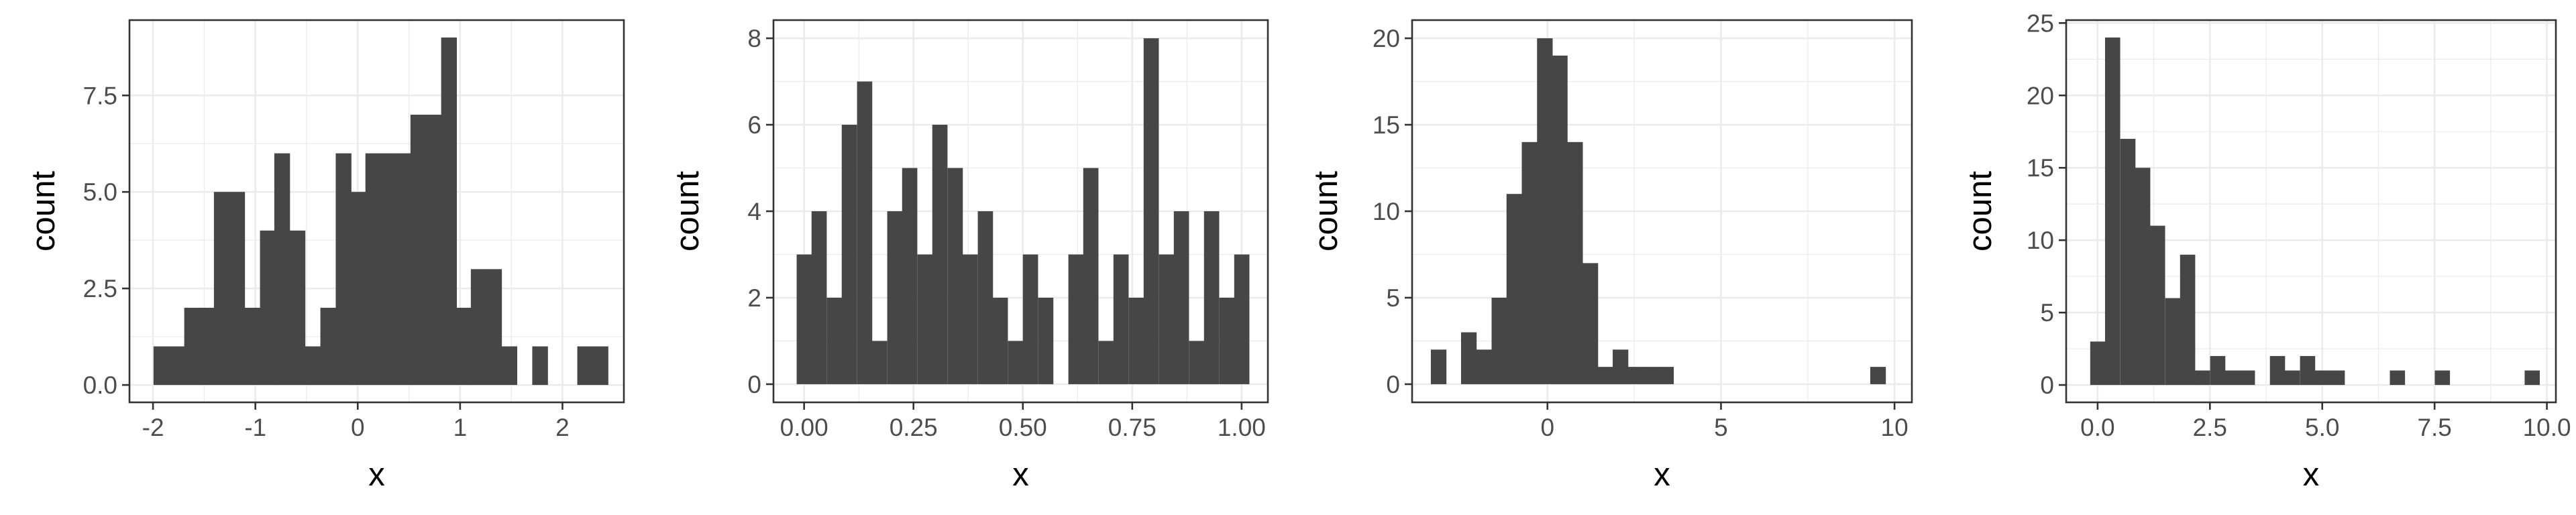 The width and height of the screenshot is (2576, 515). I want to click on x-tick-label: 0.75, so click(1132, 427).